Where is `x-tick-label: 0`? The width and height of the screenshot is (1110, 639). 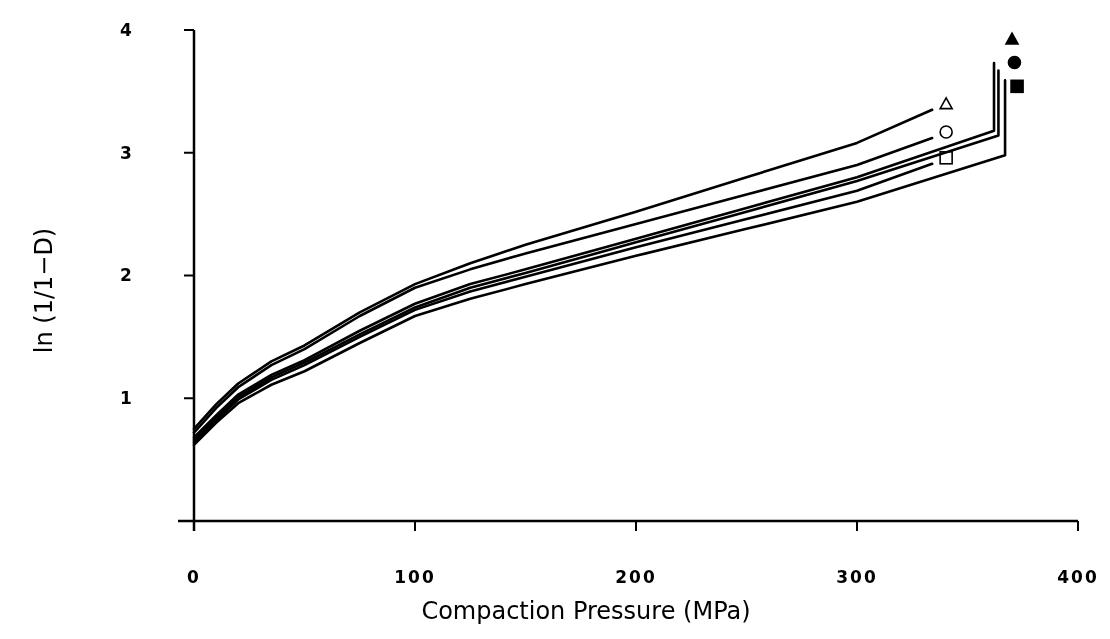 x-tick-label: 0 is located at coordinates (194, 577).